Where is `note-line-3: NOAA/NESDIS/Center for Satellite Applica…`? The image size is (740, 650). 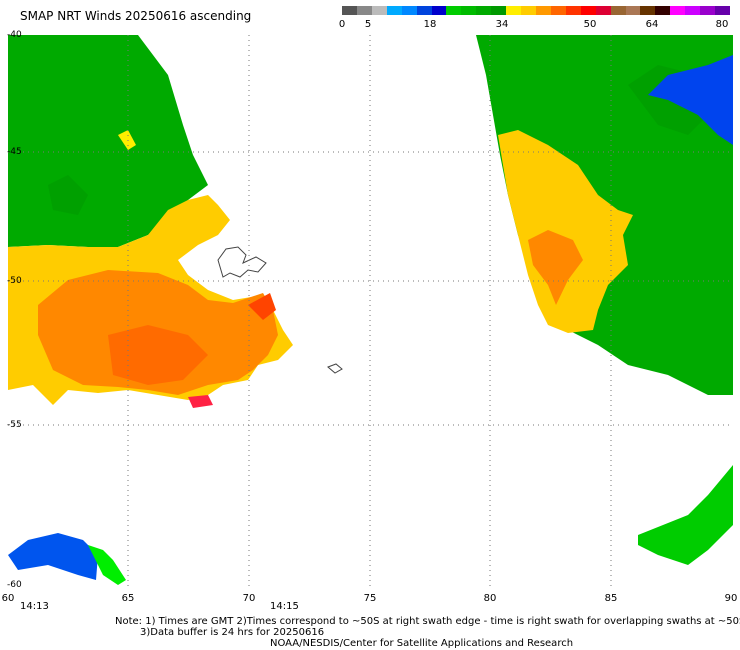
note-line-3: NOAA/NESDIS/Center for Satellite Applica… is located at coordinates (422, 643).